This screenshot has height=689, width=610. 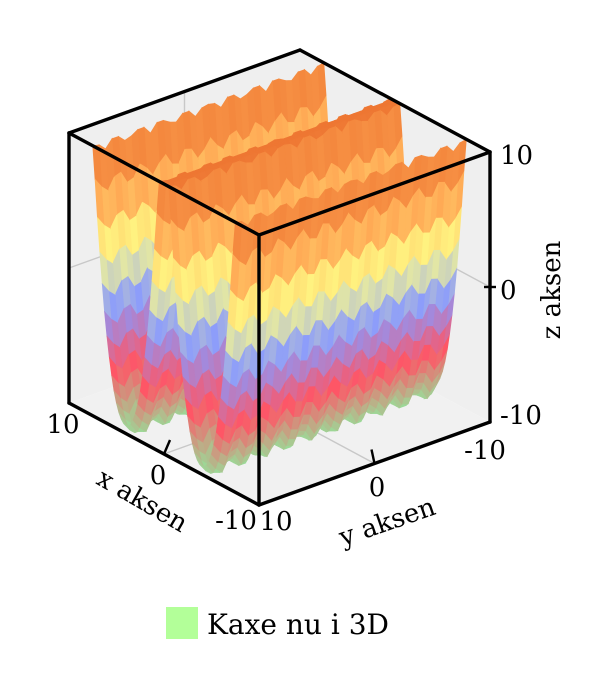 What do you see at coordinates (395, 101) in the screenshot?
I see `frame-top-x-back` at bounding box center [395, 101].